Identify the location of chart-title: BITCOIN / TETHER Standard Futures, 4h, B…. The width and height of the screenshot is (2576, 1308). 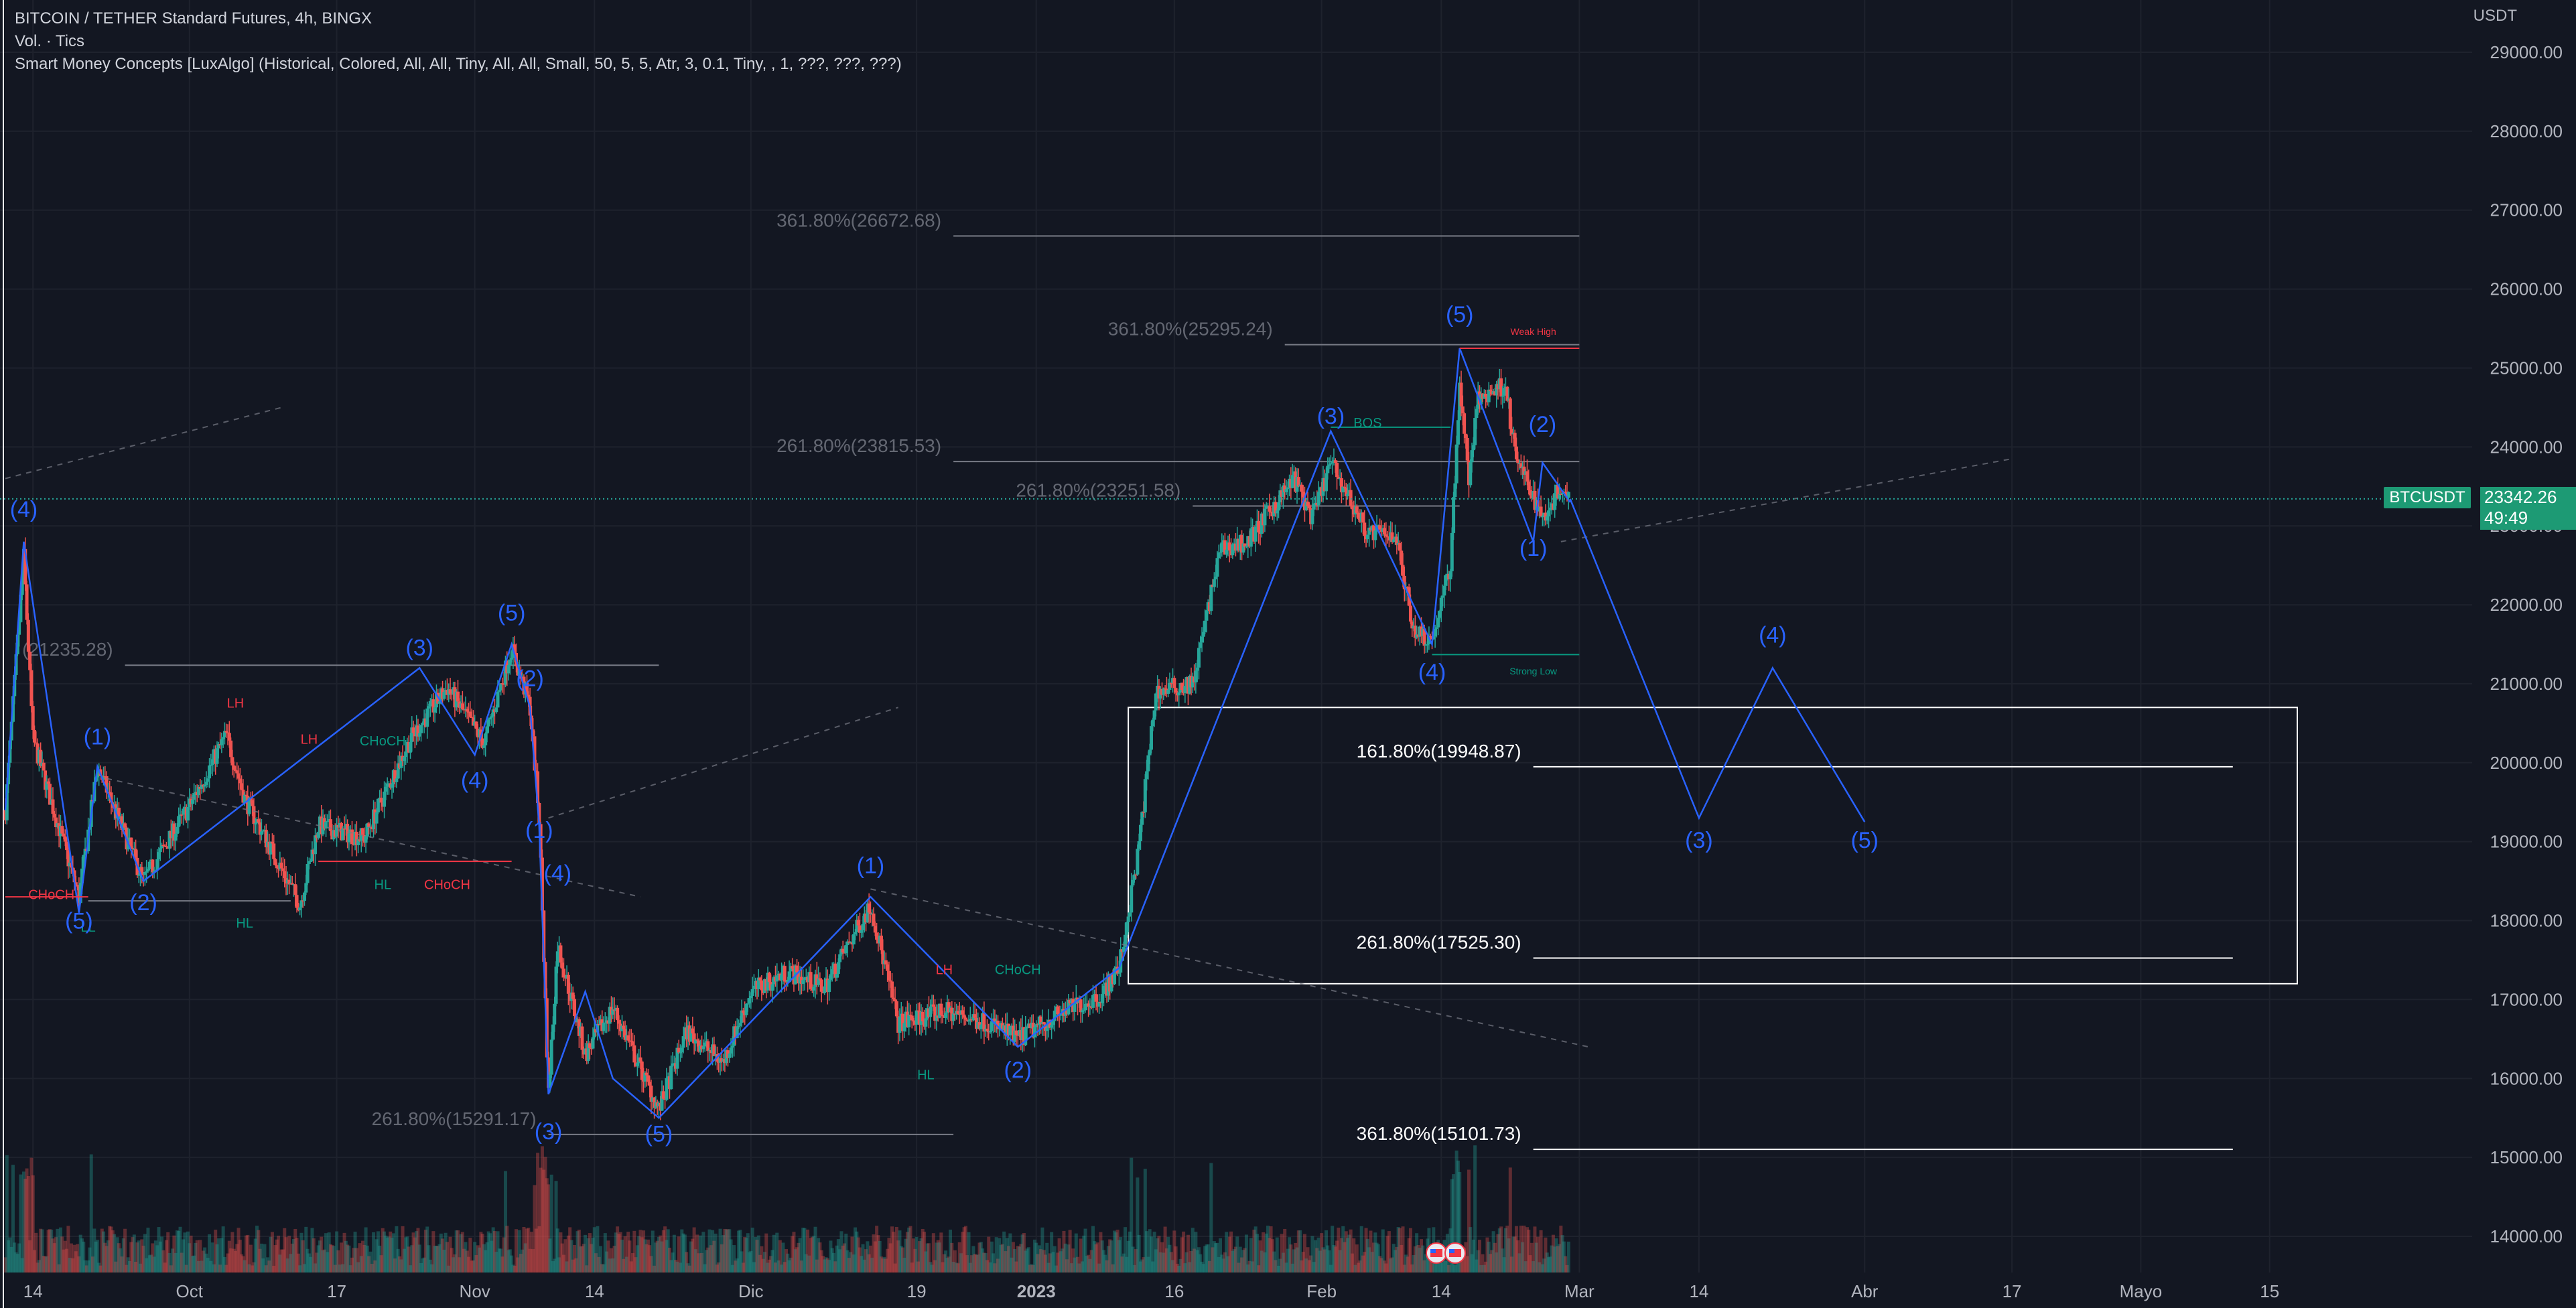
(193, 18).